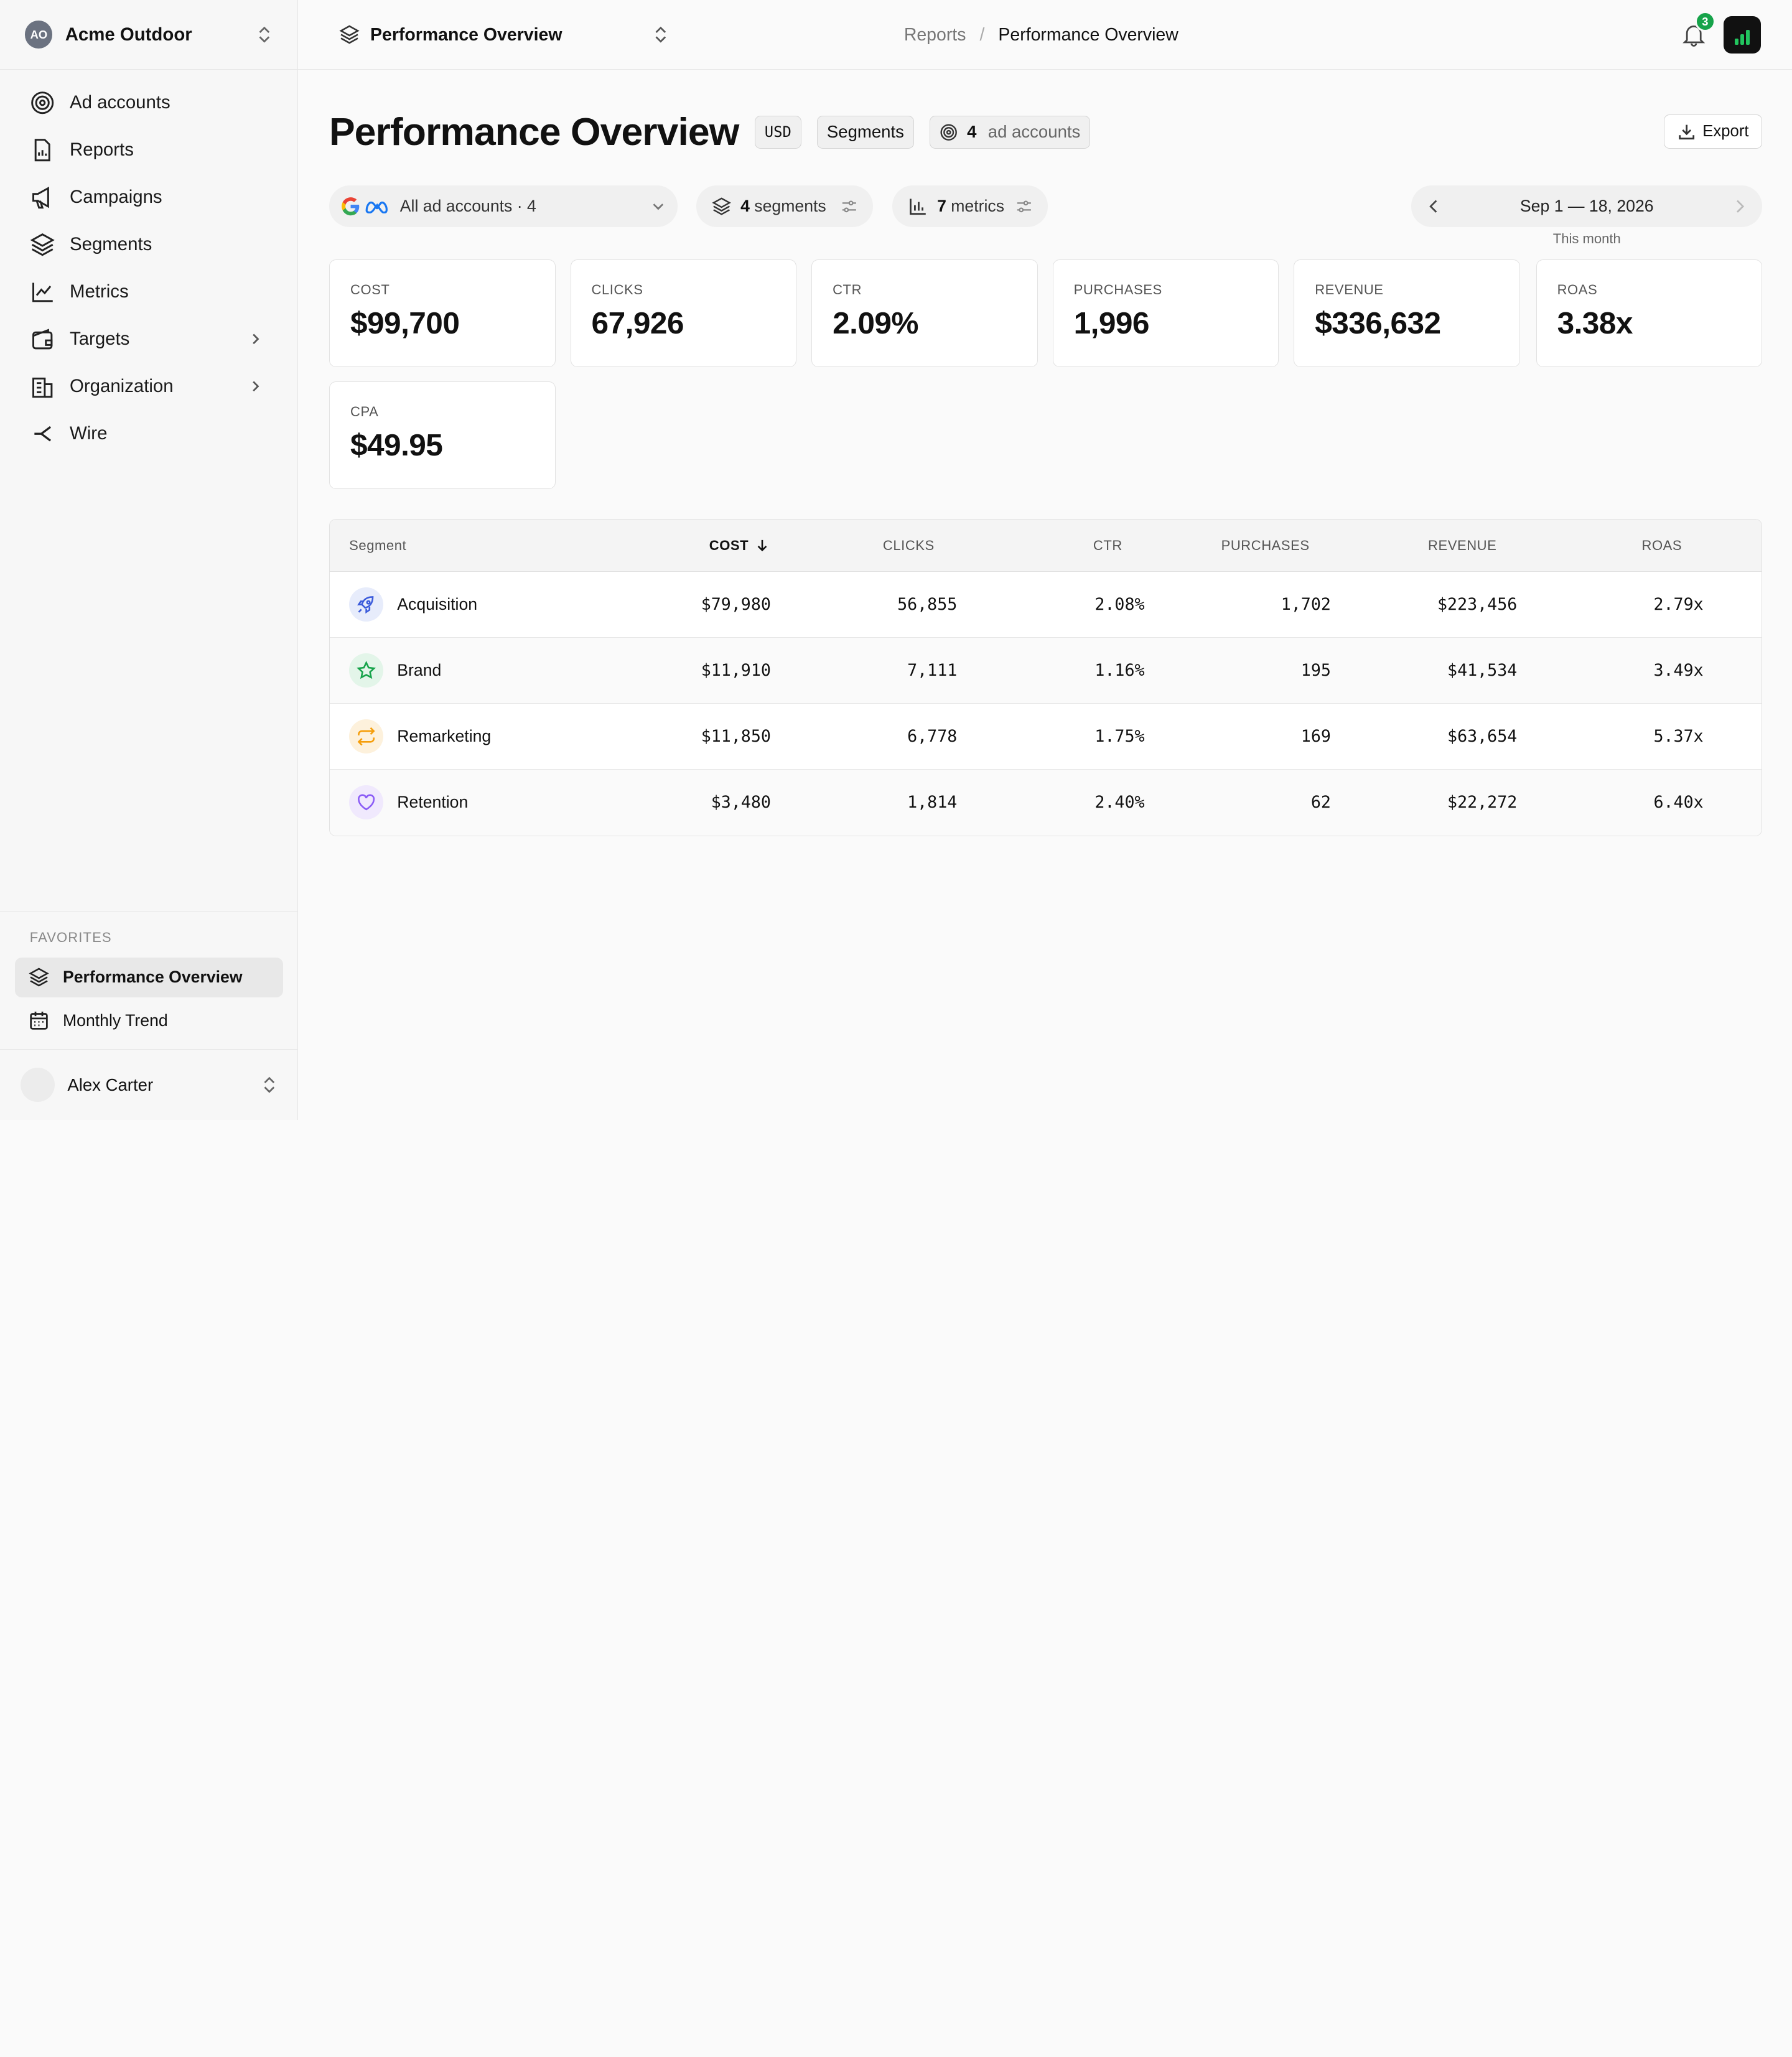  What do you see at coordinates (149, 339) in the screenshot?
I see `sidebar-item-targets: Targets` at bounding box center [149, 339].